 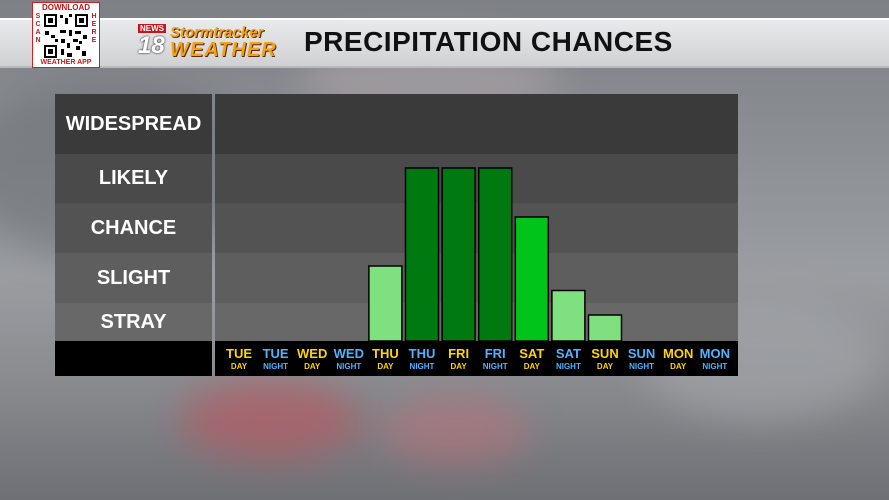 What do you see at coordinates (133, 124) in the screenshot?
I see `level-label-widespread: WIDESPREAD` at bounding box center [133, 124].